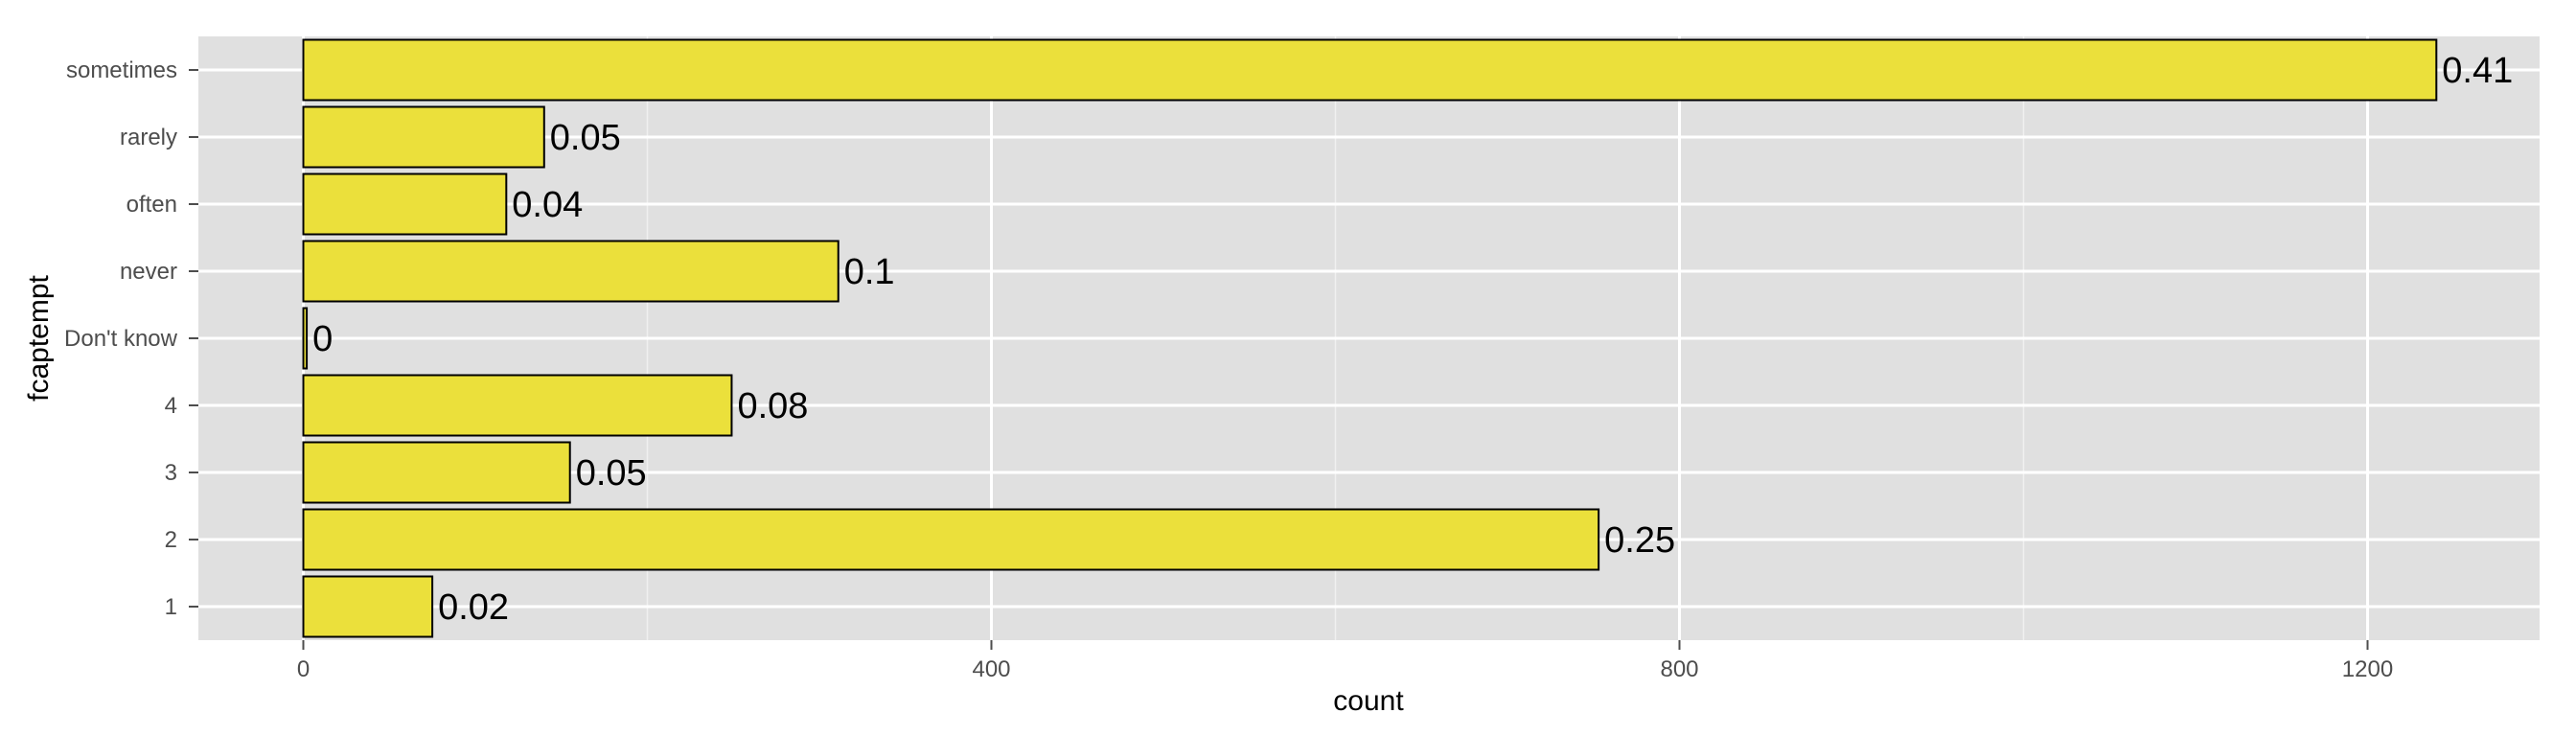 The width and height of the screenshot is (2576, 736). Describe the element at coordinates (2477, 71) in the screenshot. I see `data-label: 0.41` at that location.